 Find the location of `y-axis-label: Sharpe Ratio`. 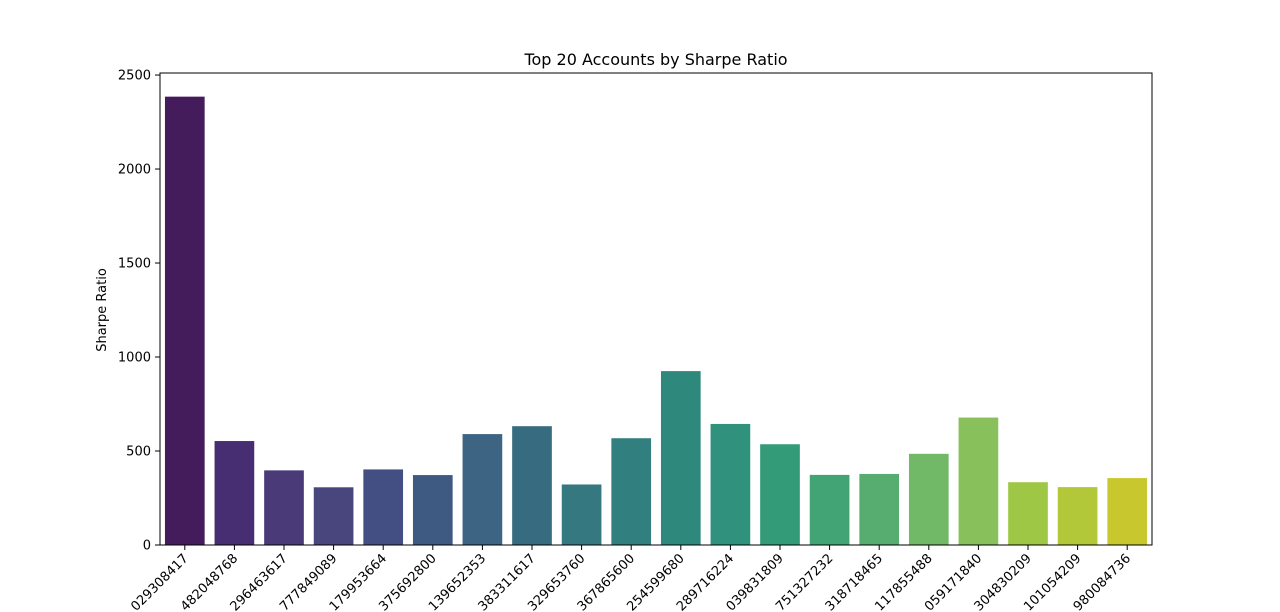

y-axis-label: Sharpe Ratio is located at coordinates (102, 310).